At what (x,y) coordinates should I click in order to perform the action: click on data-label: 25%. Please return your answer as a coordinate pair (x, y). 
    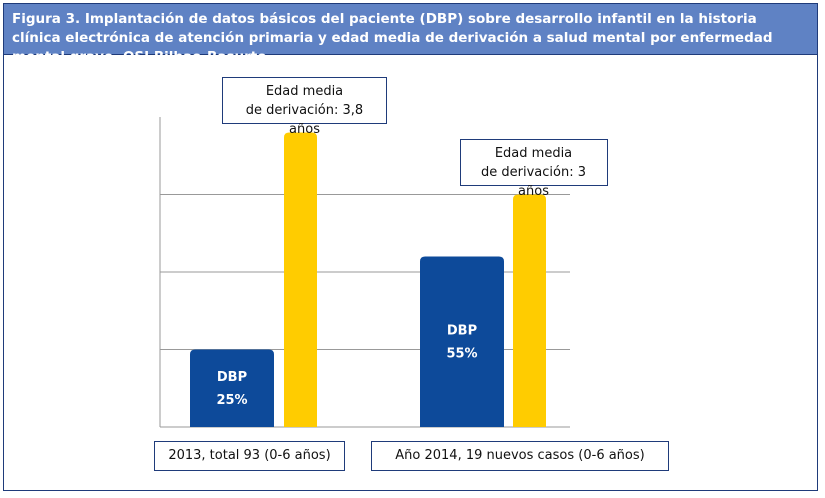
    Looking at the image, I should click on (231, 400).